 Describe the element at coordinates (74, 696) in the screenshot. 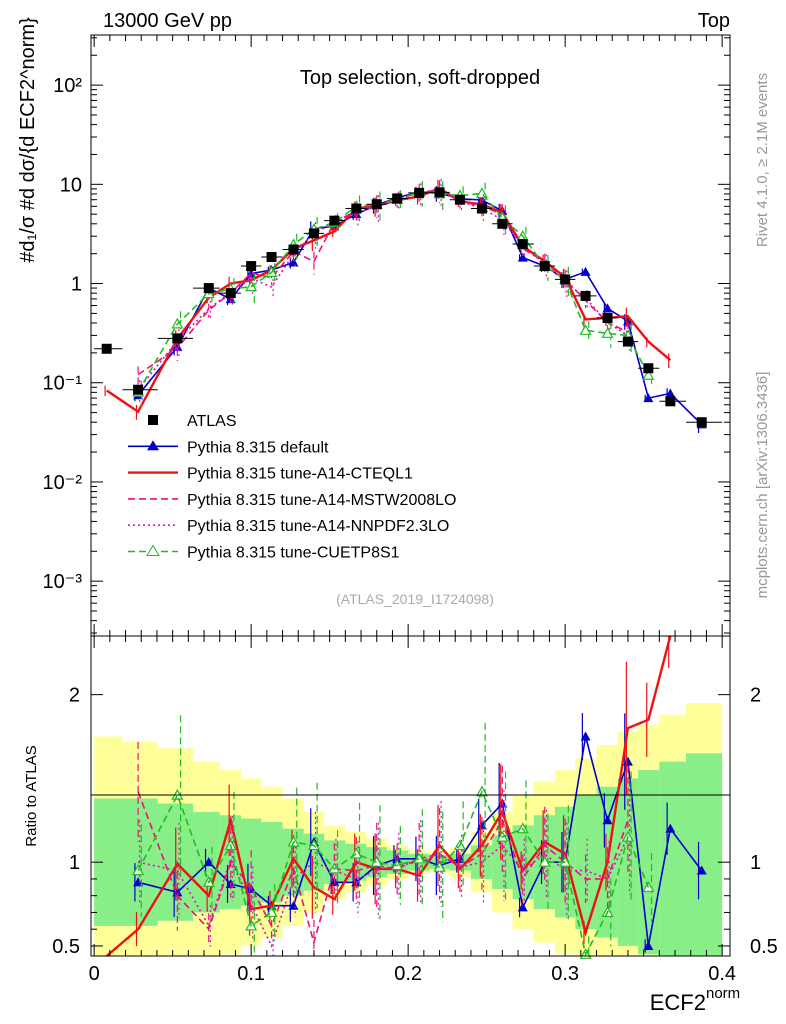

I see `y-ratio-tick-label-left: 2` at that location.